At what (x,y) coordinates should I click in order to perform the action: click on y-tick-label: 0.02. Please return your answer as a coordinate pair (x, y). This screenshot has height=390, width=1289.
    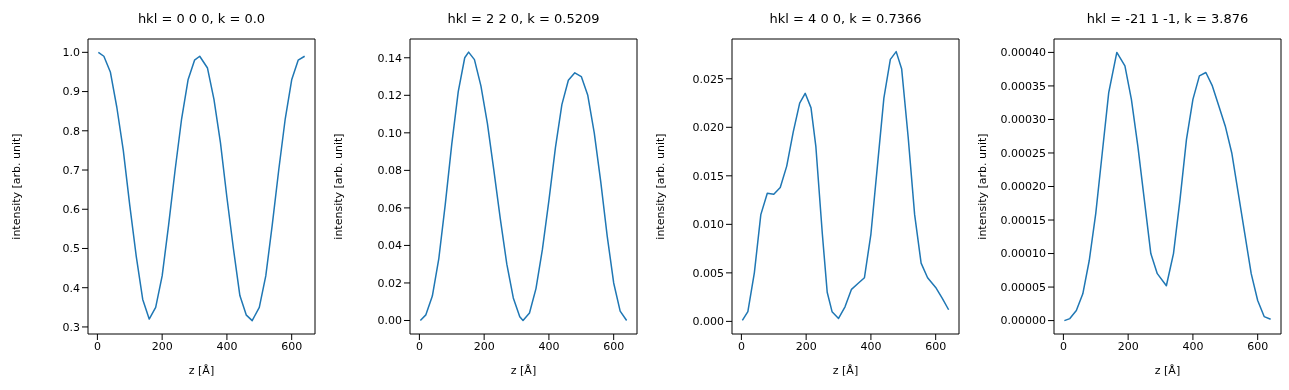
    Looking at the image, I should click on (389, 283).